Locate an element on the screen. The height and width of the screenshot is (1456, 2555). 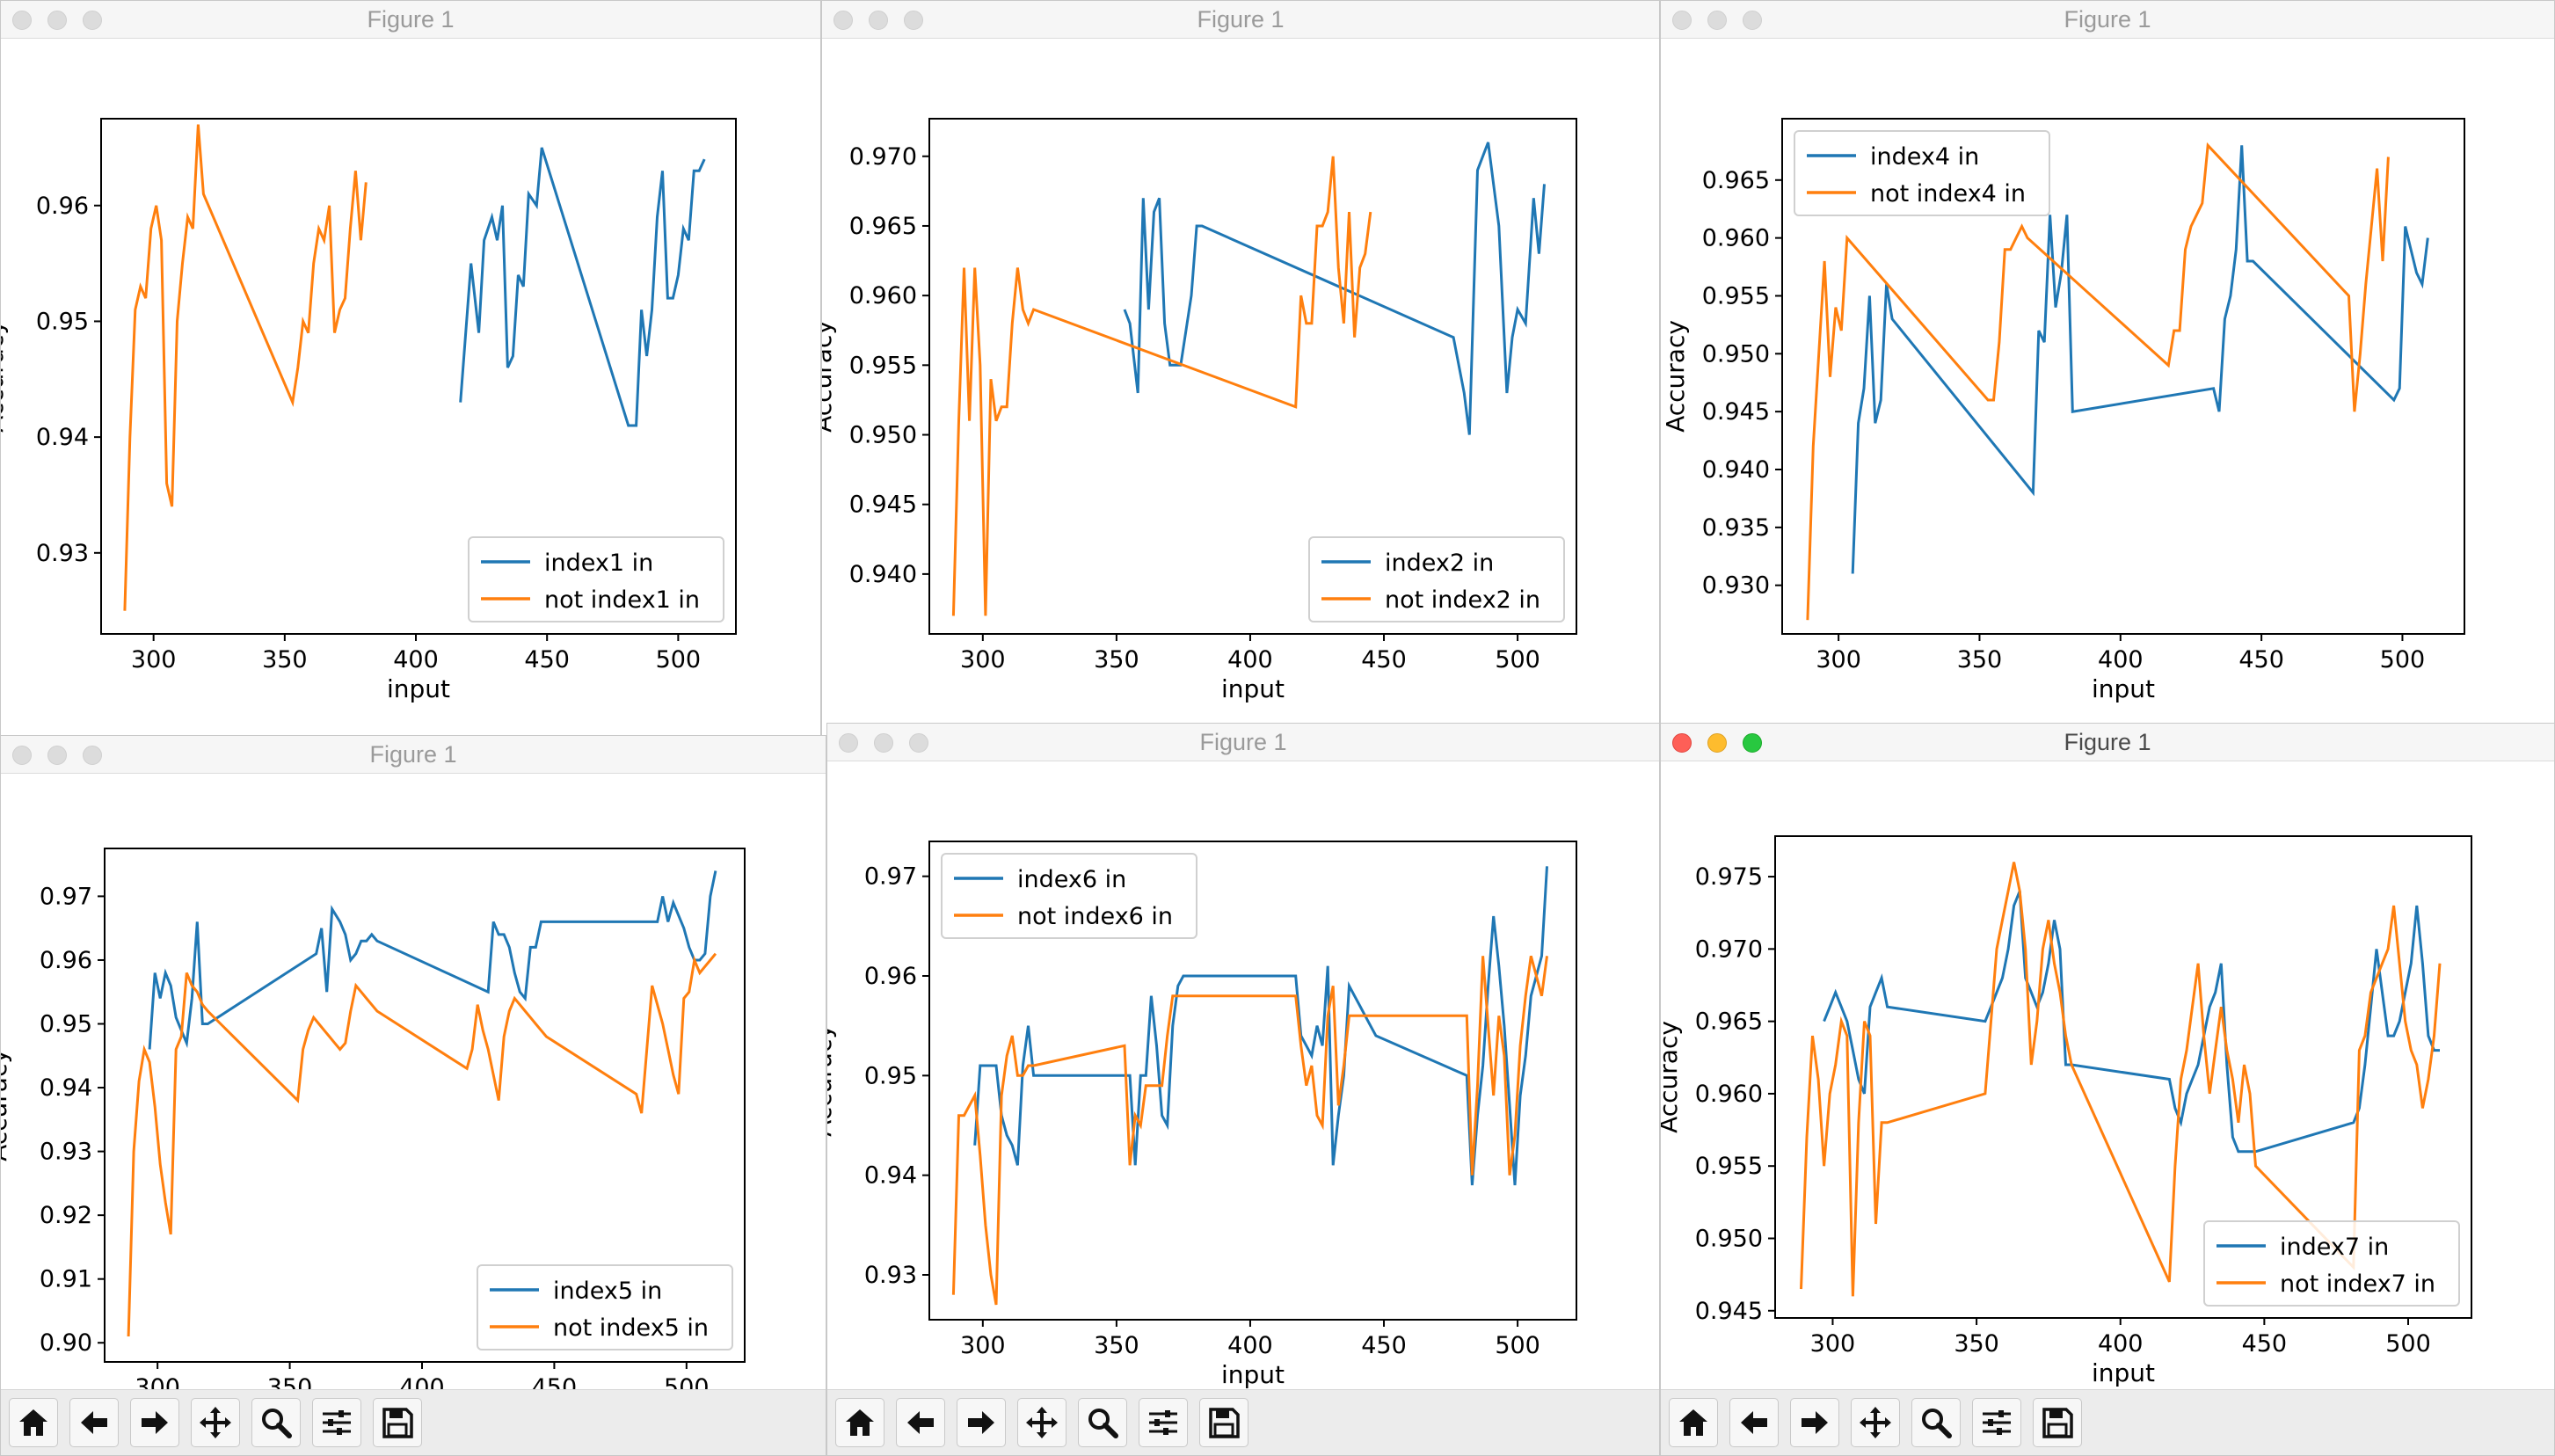
legend-label: not index2 in is located at coordinates (1462, 600).